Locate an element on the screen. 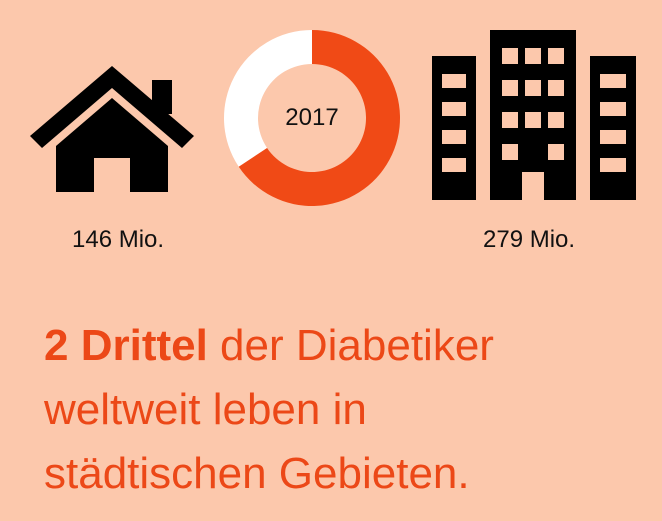 The height and width of the screenshot is (521, 662). headline-strong: 2 Drittel is located at coordinates (126, 345).